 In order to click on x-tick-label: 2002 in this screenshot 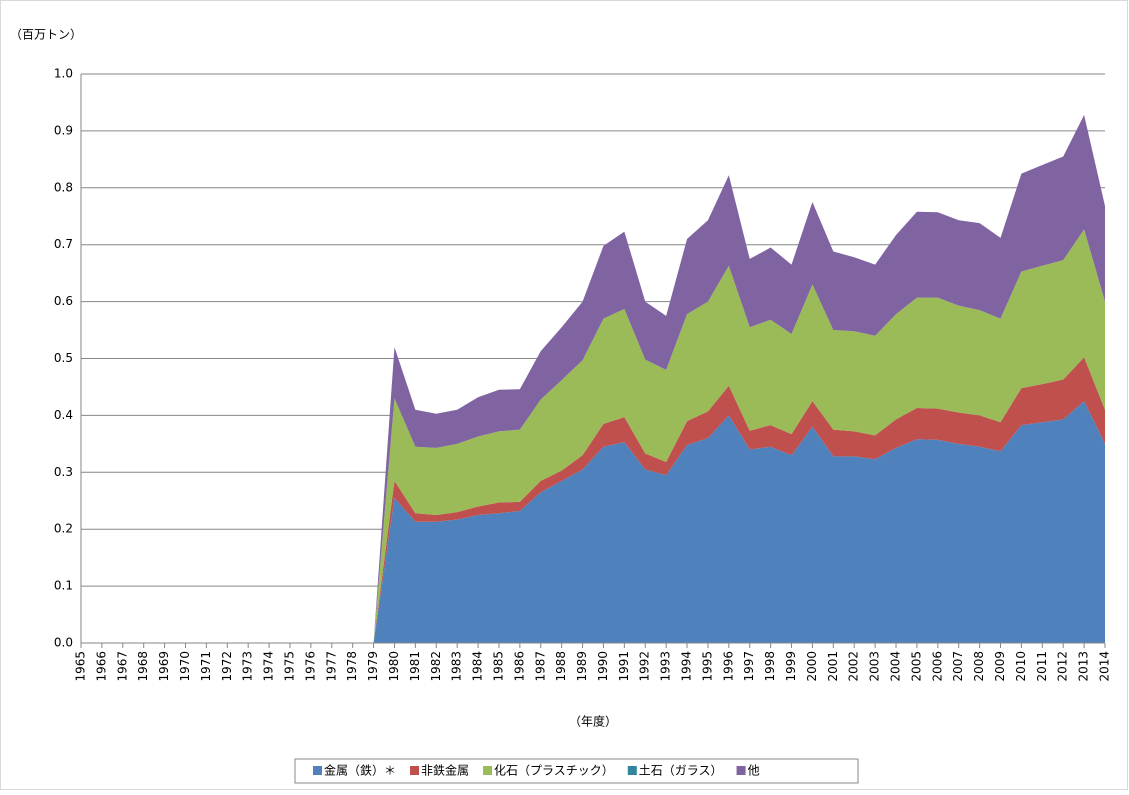, I will do `click(854, 666)`.